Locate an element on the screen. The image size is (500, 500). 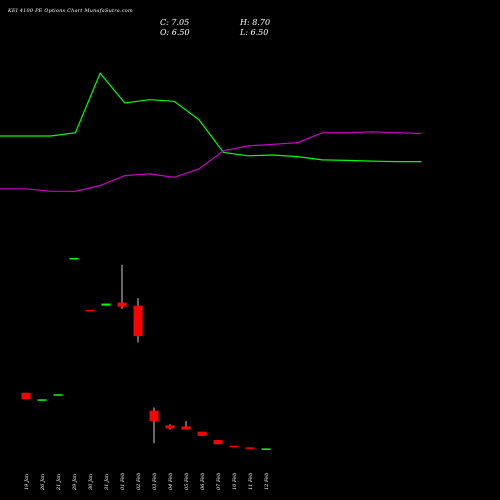
x-tick-label: 20 Jan is located at coordinates (43, 482).